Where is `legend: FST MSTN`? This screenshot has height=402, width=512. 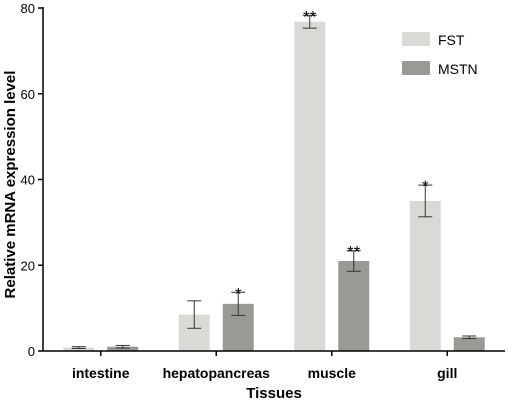
legend: FST MSTN is located at coordinates (440, 54).